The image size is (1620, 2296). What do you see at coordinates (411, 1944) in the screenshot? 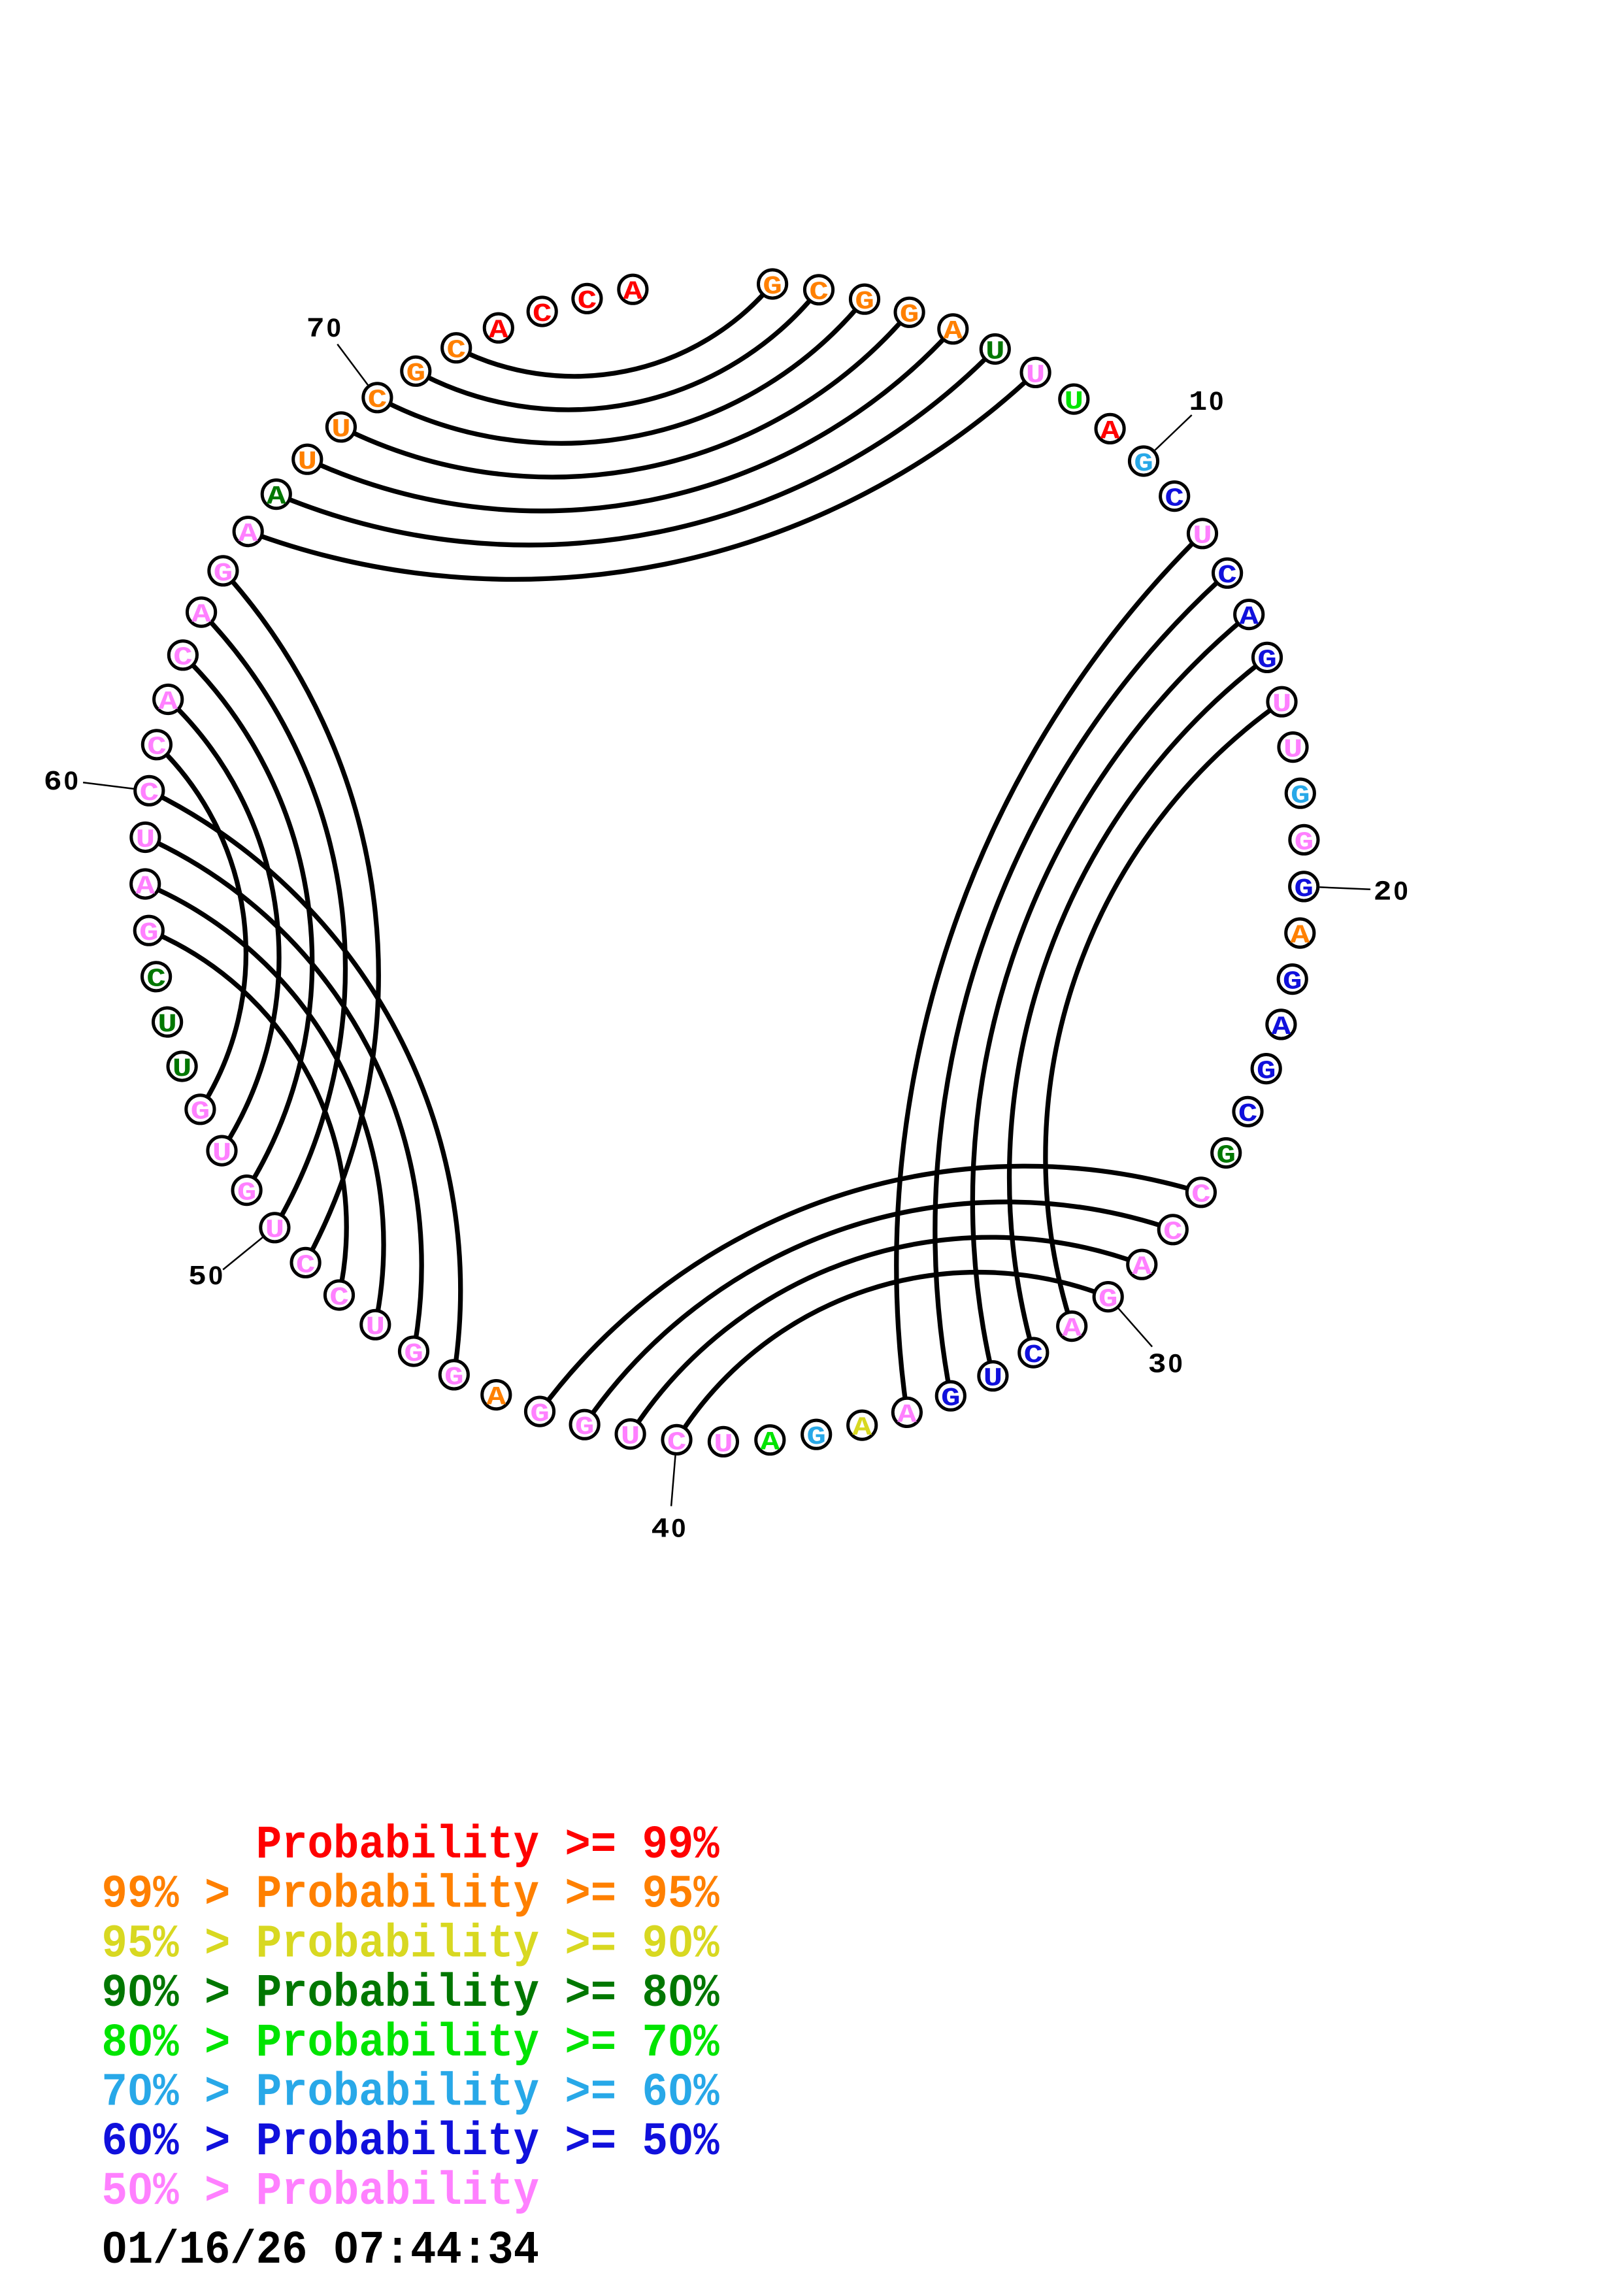
I see `svg-text: 95% > Probability >= 9 %` at bounding box center [411, 1944].